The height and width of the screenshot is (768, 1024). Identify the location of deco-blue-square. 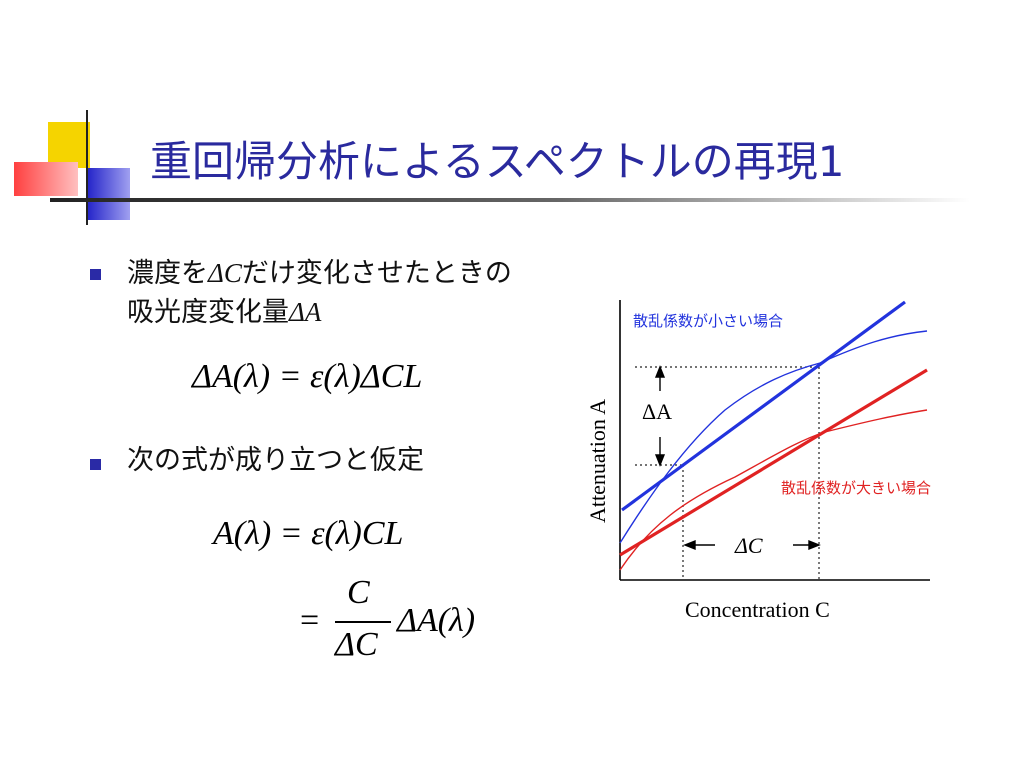
(108, 194).